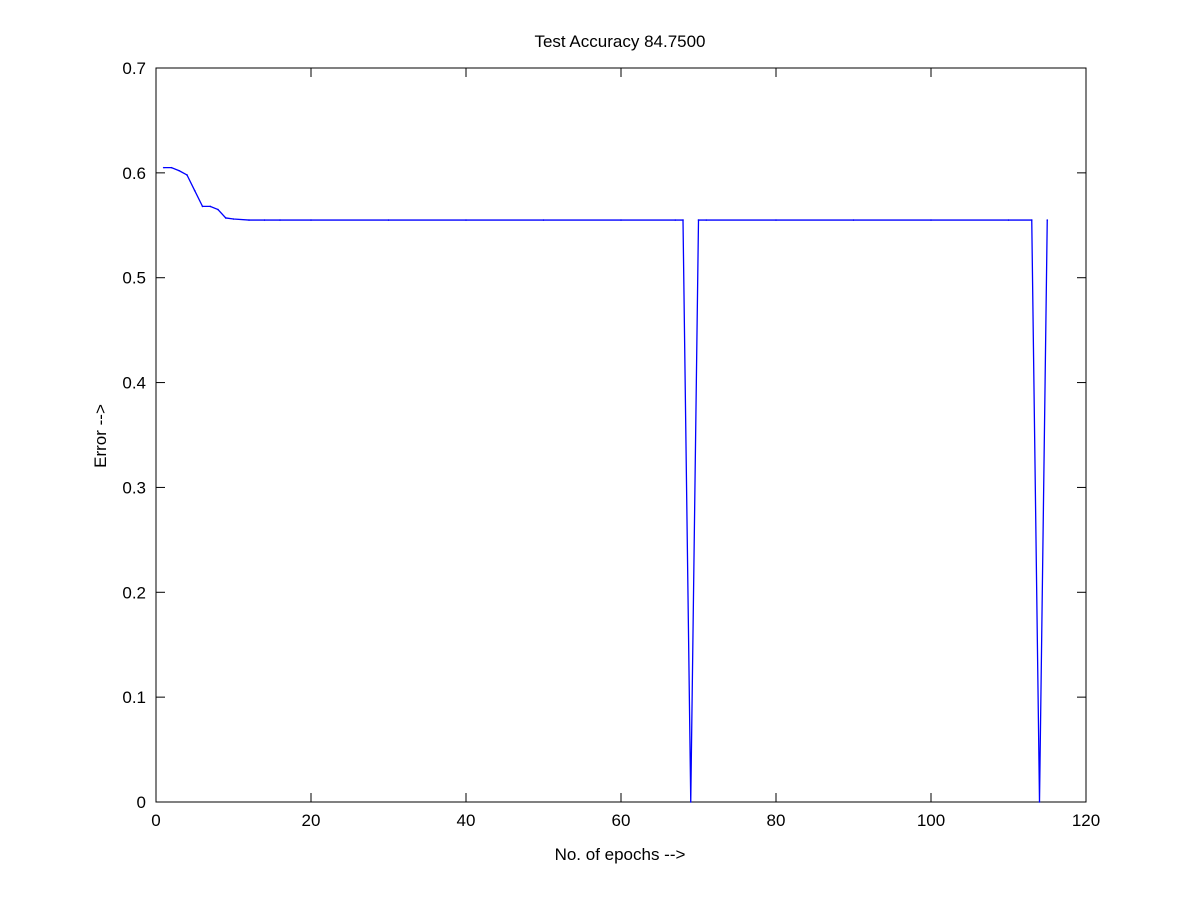 The width and height of the screenshot is (1200, 900). What do you see at coordinates (466, 820) in the screenshot?
I see `x-tick-label: 40` at bounding box center [466, 820].